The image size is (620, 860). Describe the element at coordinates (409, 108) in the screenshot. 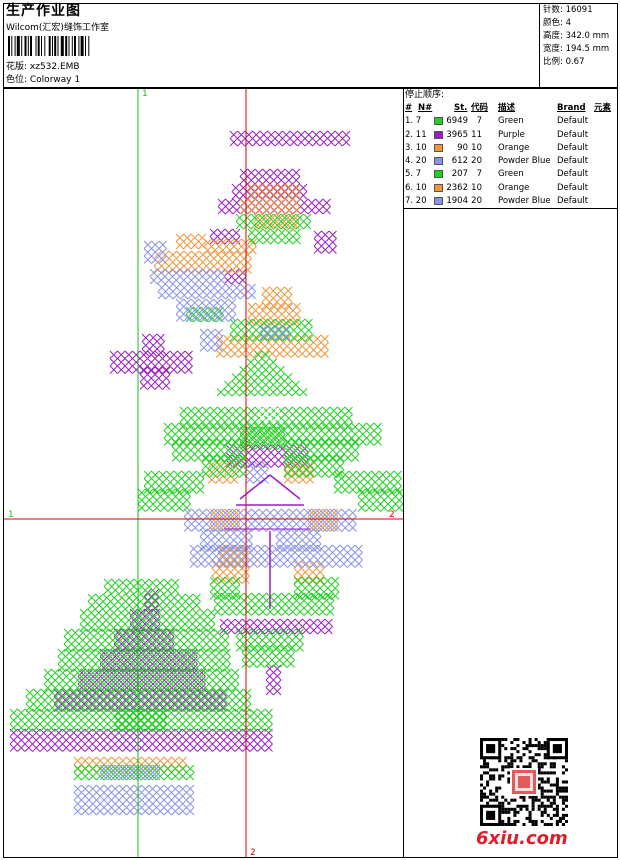

I see `col-num: #` at that location.